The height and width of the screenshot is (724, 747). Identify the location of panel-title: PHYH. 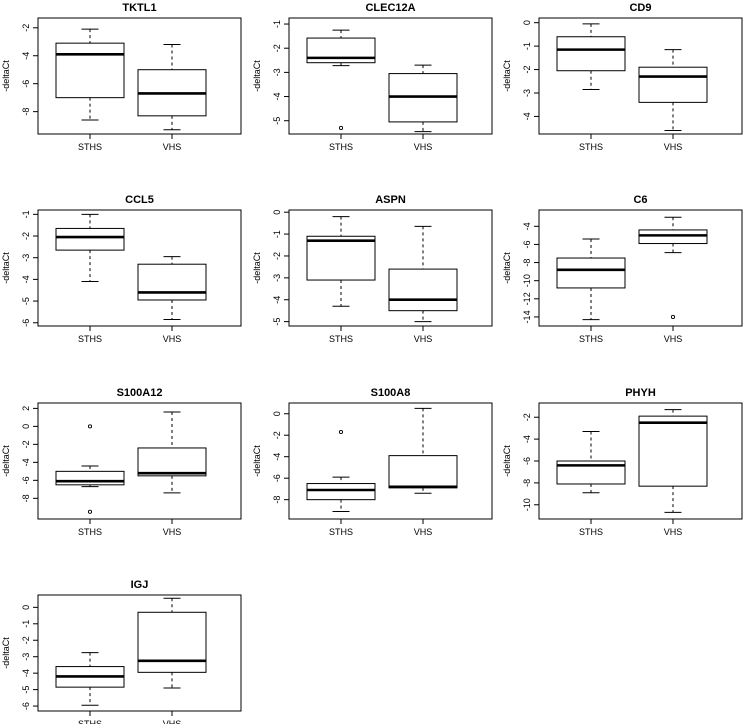
(640, 393).